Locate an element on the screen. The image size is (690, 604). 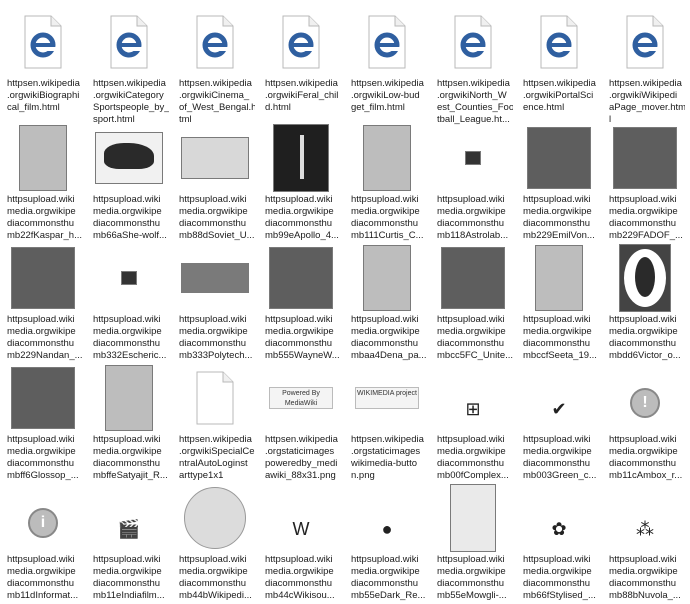
globe-image is located at coordinates (215, 518).